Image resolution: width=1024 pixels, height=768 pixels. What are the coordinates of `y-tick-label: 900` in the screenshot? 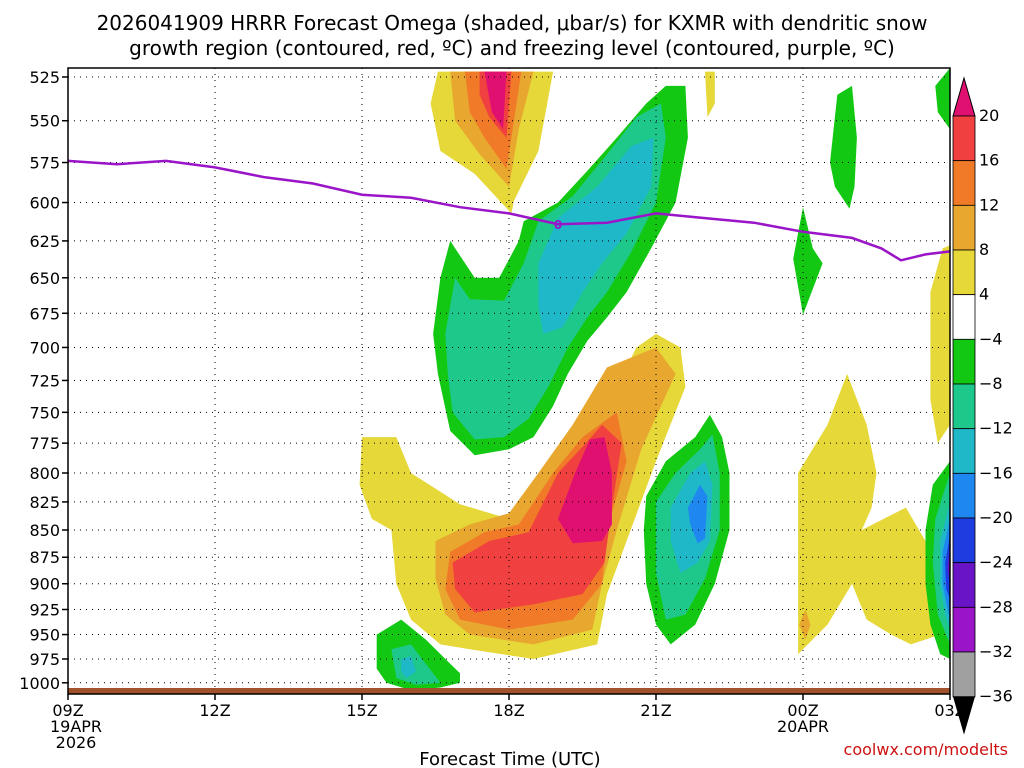 It's located at (44, 584).